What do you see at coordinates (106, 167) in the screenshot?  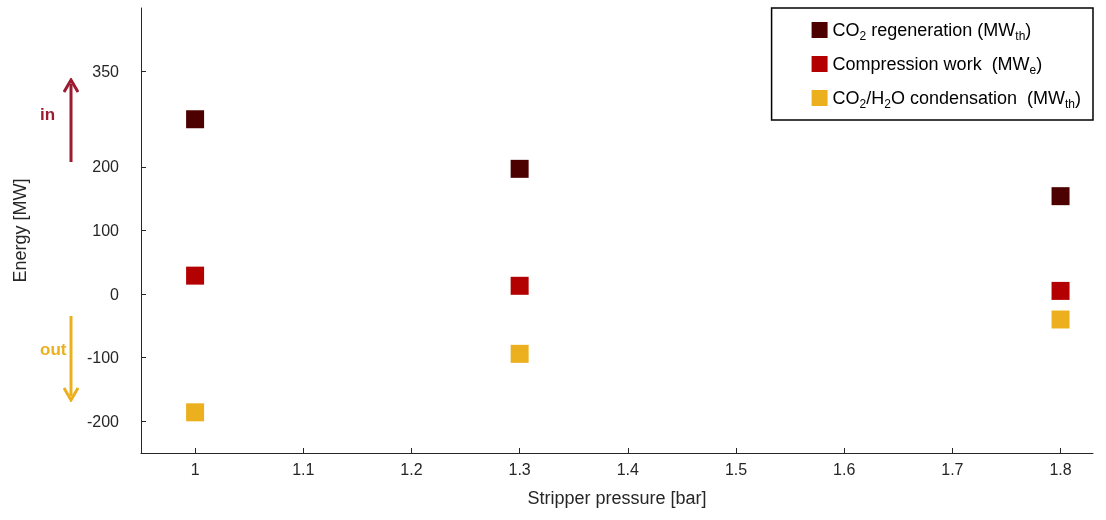 I see `y-tick-label: 200` at bounding box center [106, 167].